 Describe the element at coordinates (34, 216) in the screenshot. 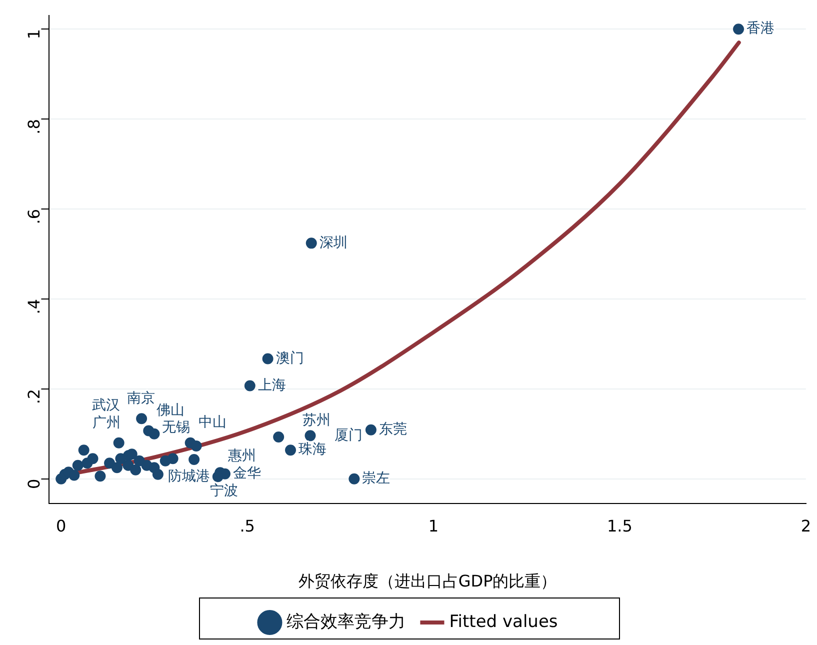

I see `y-tick-label: .6` at that location.